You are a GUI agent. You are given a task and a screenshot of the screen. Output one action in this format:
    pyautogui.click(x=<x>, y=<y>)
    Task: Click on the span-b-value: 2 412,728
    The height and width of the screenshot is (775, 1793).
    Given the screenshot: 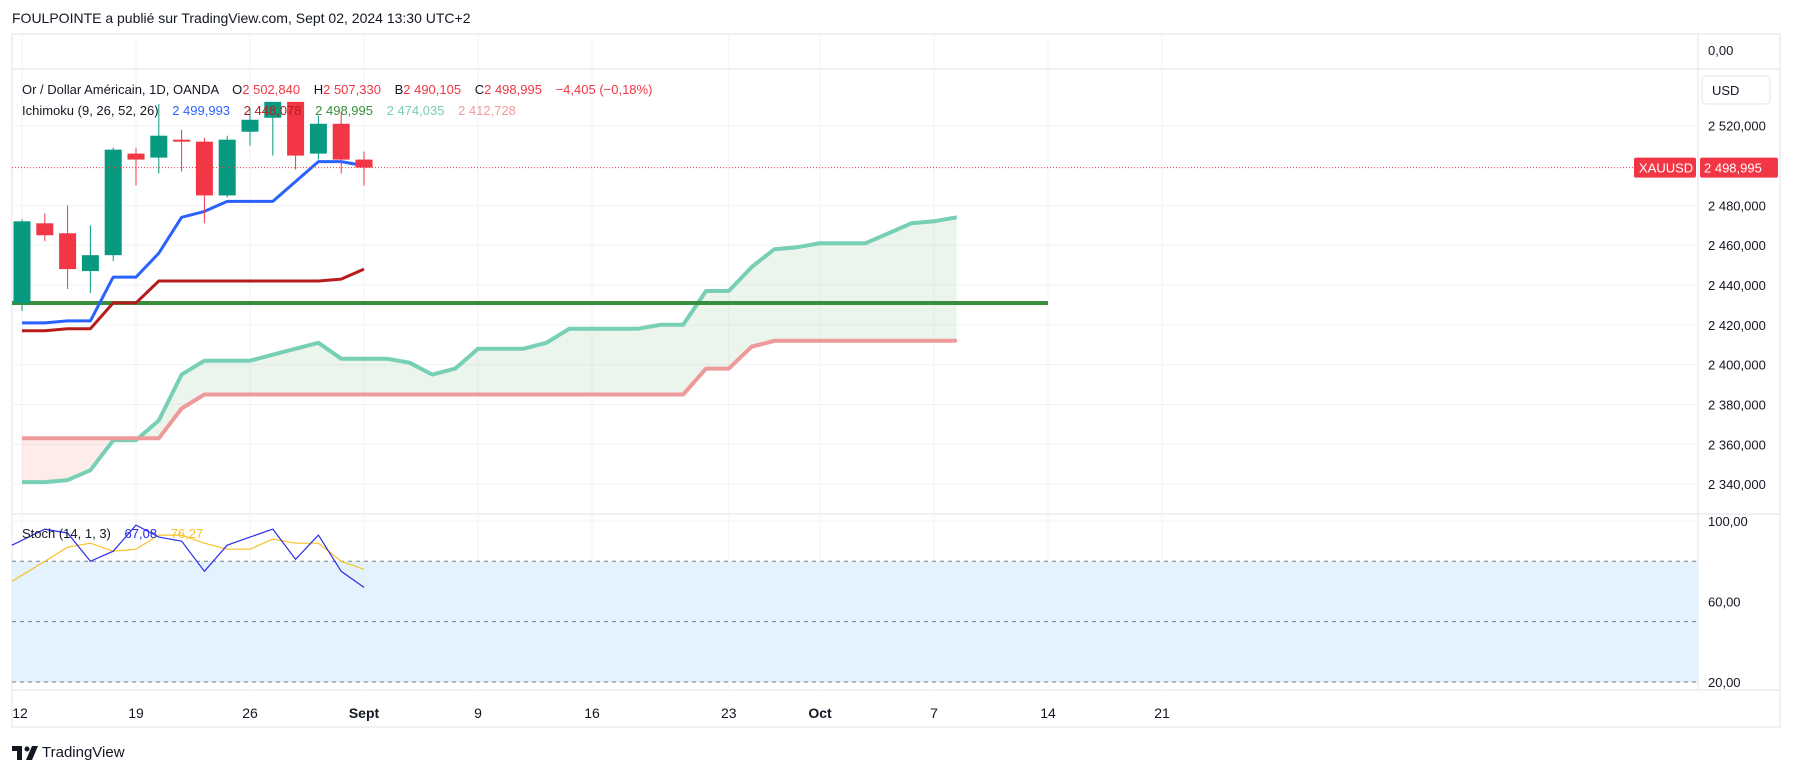 What is the action you would take?
    pyautogui.click(x=487, y=110)
    